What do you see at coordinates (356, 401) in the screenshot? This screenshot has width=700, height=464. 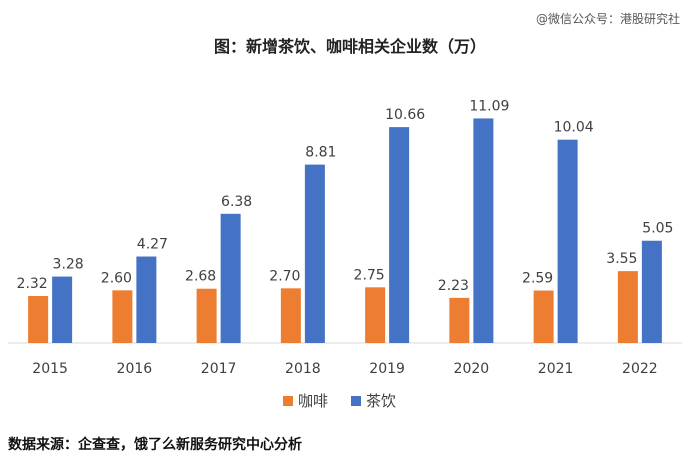 I see `legend-swatch-tea` at bounding box center [356, 401].